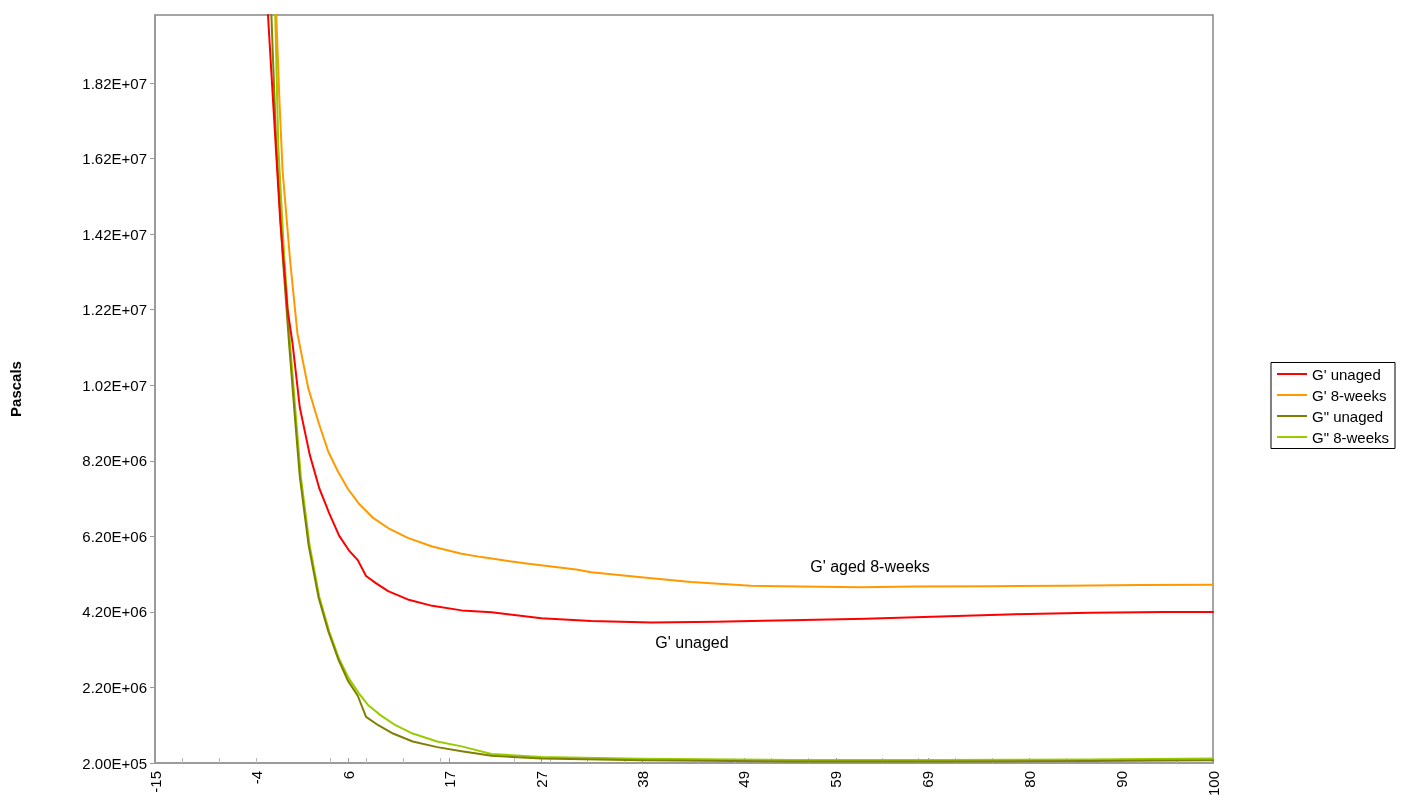 Image resolution: width=1401 pixels, height=811 pixels. Describe the element at coordinates (114, 687) in the screenshot. I see `y-tick-label: 2.20E+06` at that location.